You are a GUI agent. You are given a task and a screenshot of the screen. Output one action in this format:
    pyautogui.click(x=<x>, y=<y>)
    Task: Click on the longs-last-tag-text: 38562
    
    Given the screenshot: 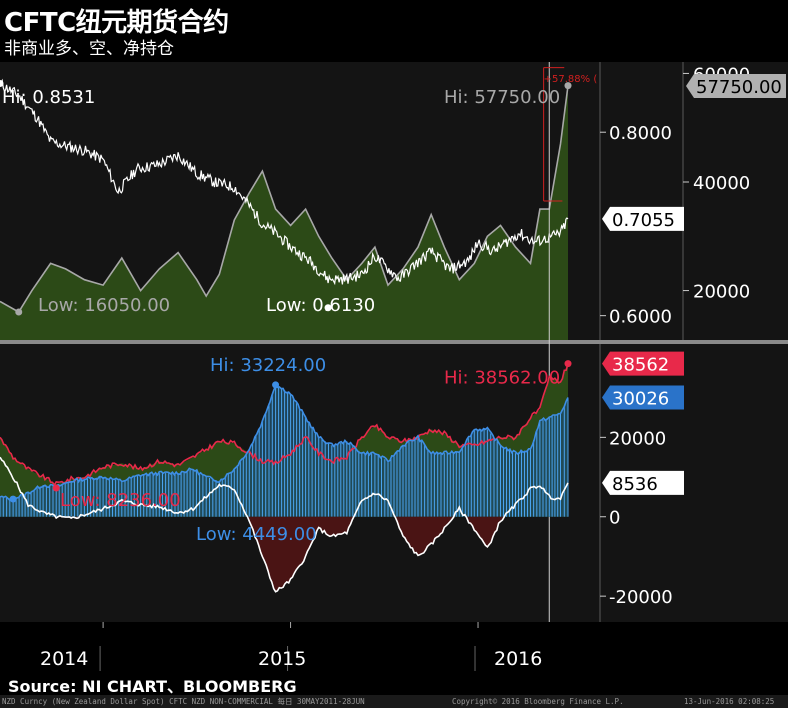 What is the action you would take?
    pyautogui.click(x=640, y=365)
    